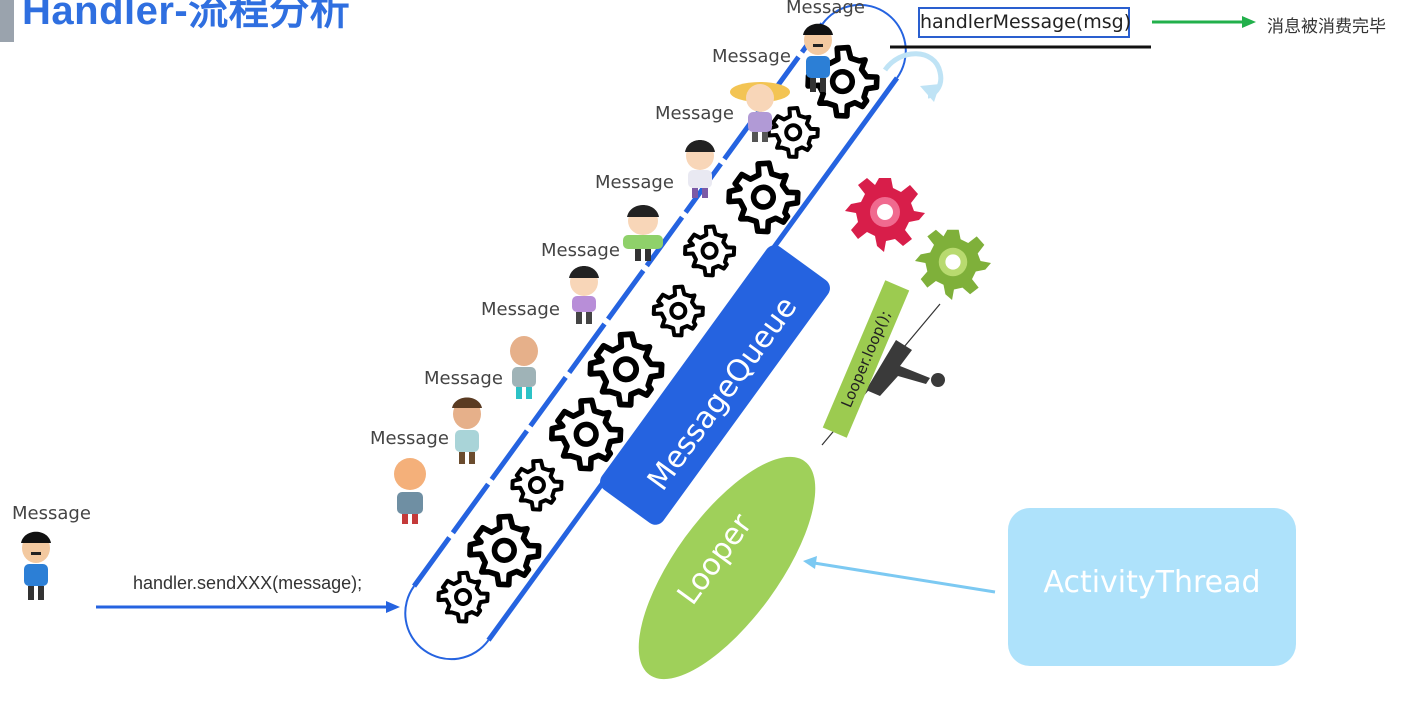 This screenshot has width=1407, height=708. Describe the element at coordinates (885, 215) in the screenshot. I see `red-gear-icon` at that location.